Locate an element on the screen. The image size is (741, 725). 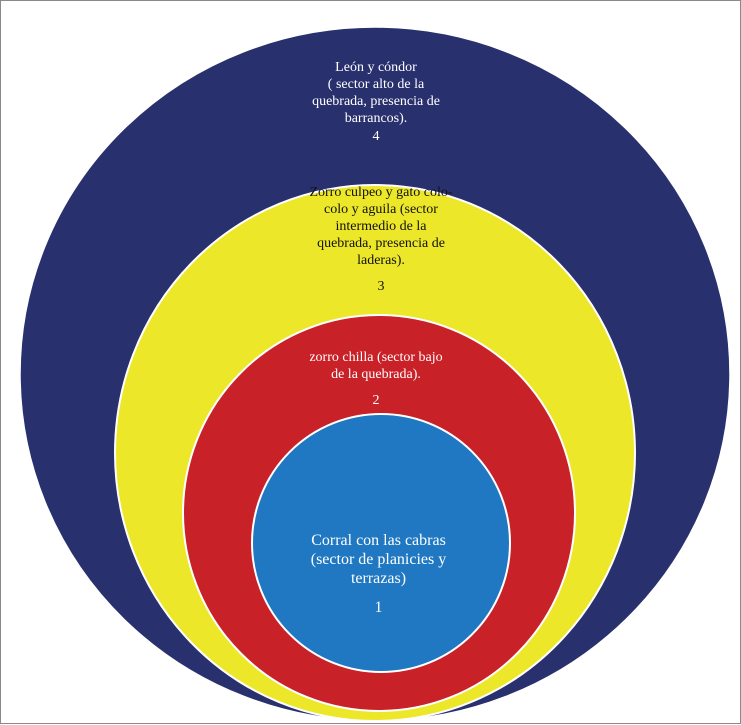
level-1-number: 1 is located at coordinates (378, 607).